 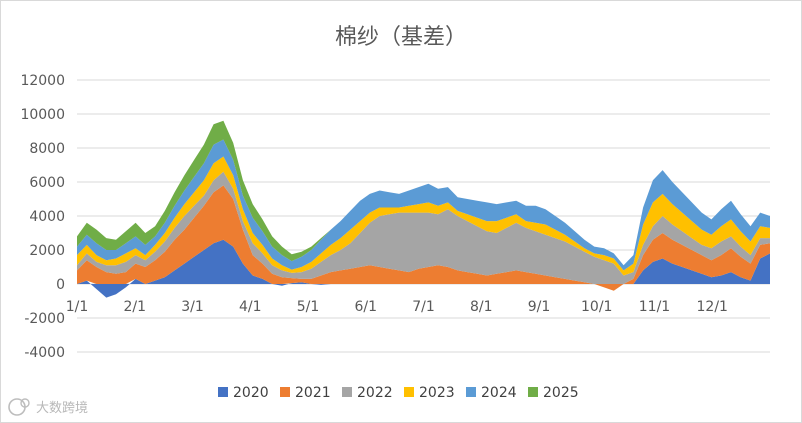 What do you see at coordinates (499, 393) in the screenshot?
I see `legend-label: 2024` at bounding box center [499, 393].